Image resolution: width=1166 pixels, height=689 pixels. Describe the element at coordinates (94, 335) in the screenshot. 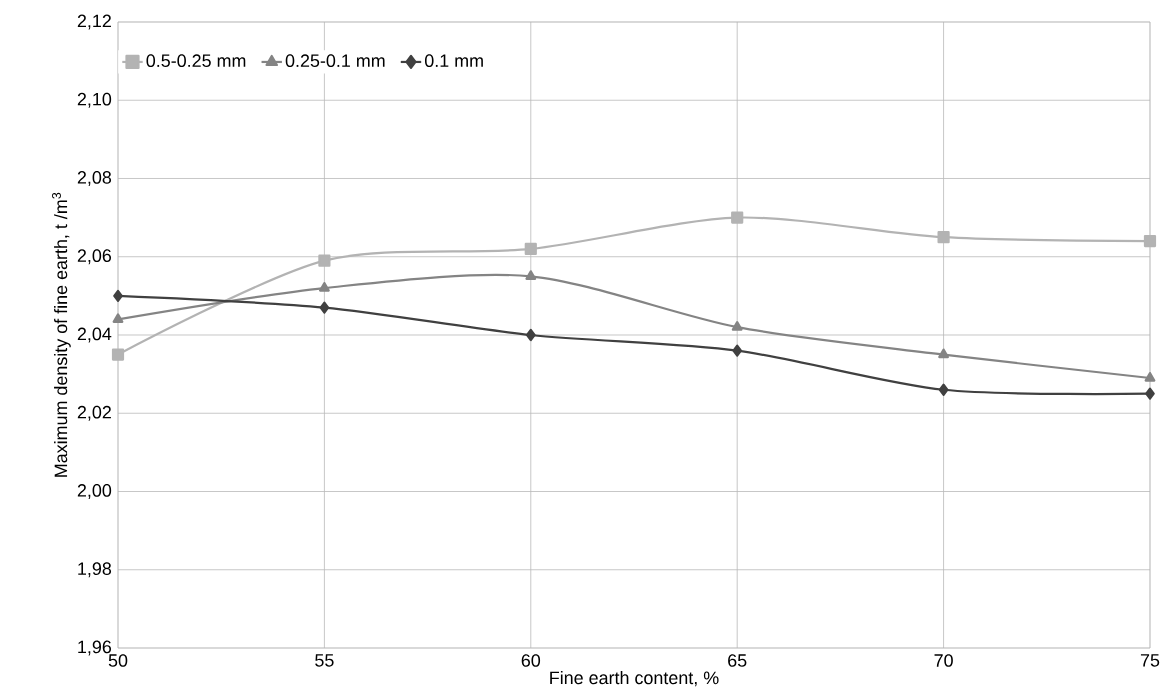

I see `y-tick-label: 2,04` at that location.